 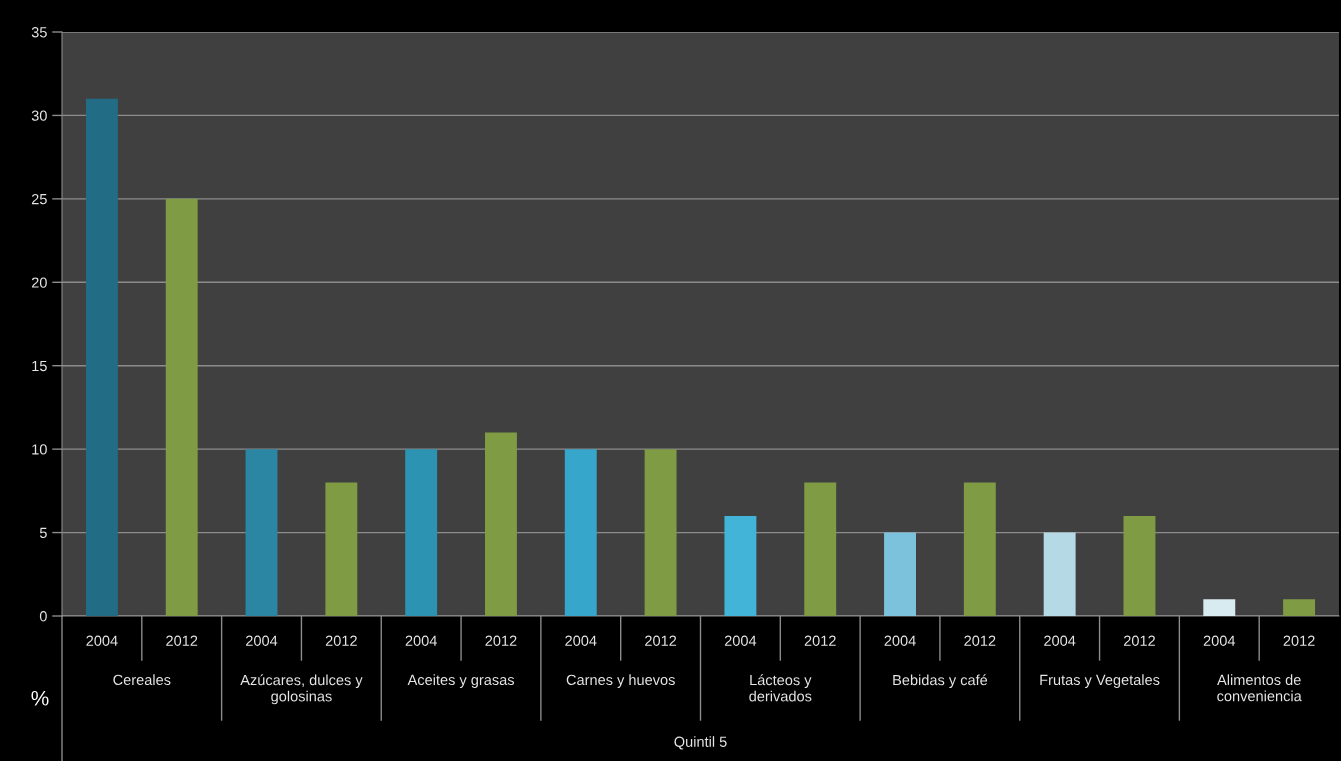 I want to click on x-tick-label: Alimentos de conveniencia, so click(x=1259, y=688).